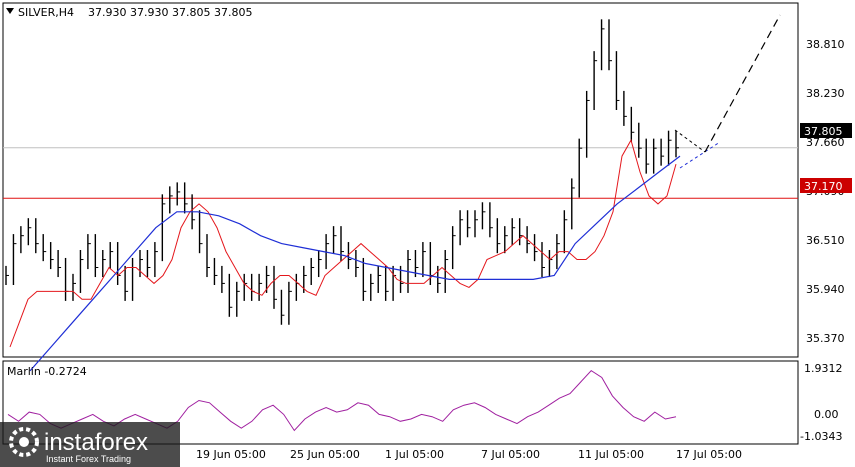  Describe the element at coordinates (47, 371) in the screenshot. I see `indicator-name: Marlin -0.2724` at that location.